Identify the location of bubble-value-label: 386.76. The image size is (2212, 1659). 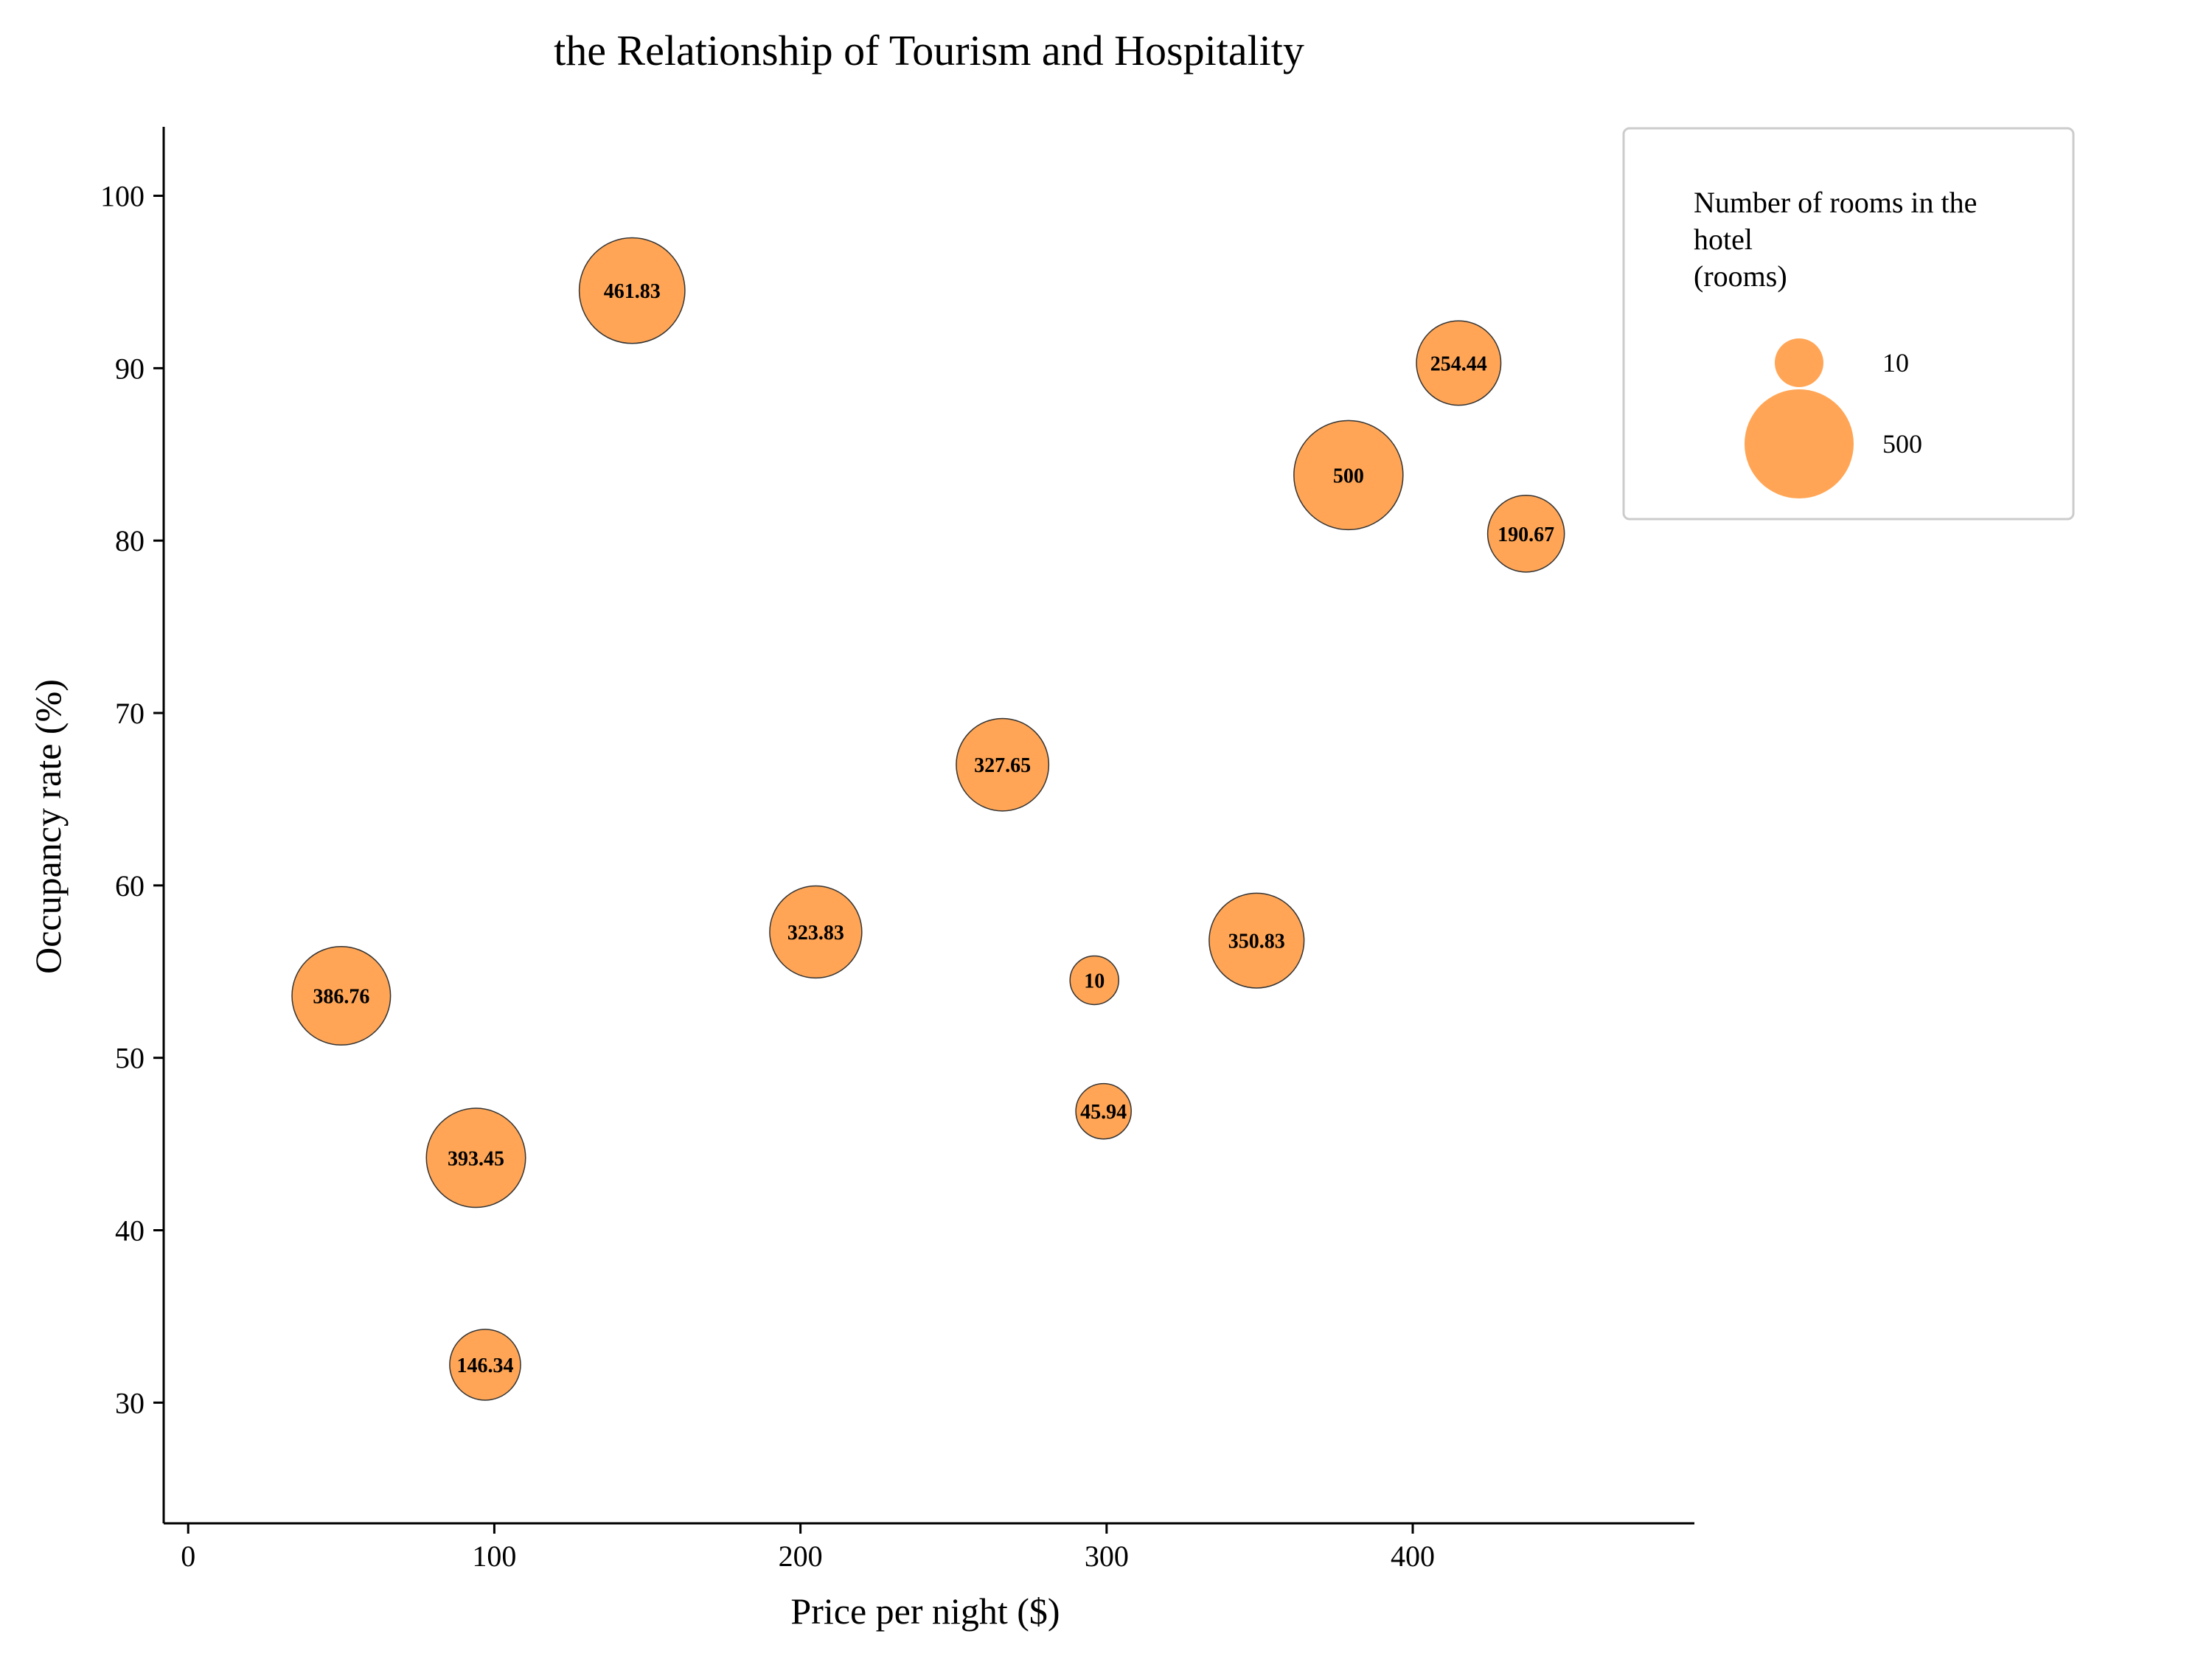
(341, 996).